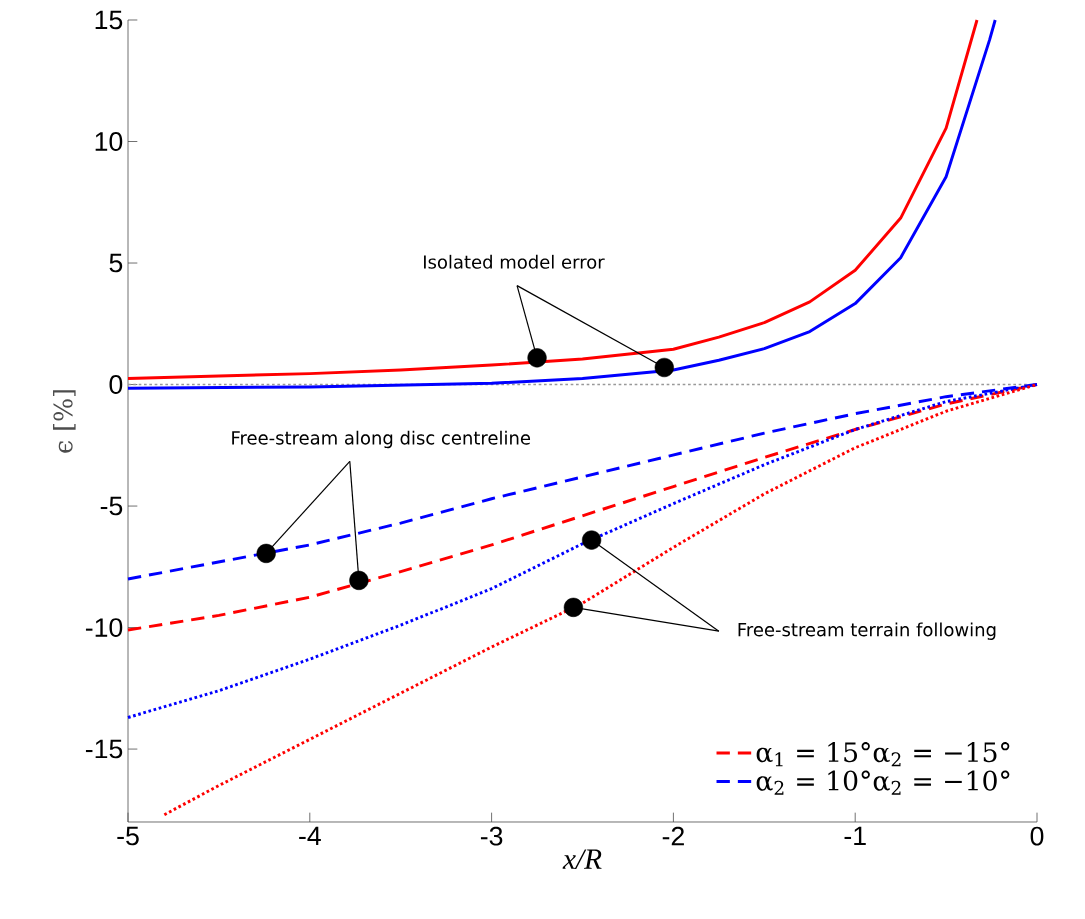 This screenshot has height=919, width=1085. I want to click on y-axis-title: ϵ [%], so click(64, 421).